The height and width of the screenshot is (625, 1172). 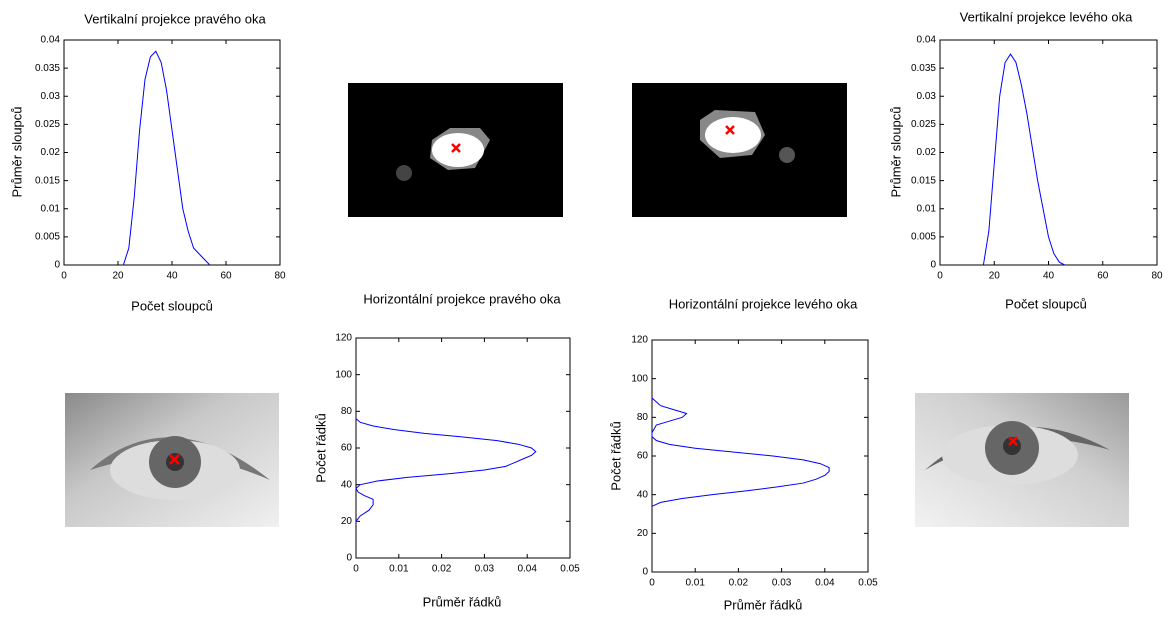 What do you see at coordinates (175, 18) in the screenshot?
I see `chart-title: Vertikalní projekce pravého oka` at bounding box center [175, 18].